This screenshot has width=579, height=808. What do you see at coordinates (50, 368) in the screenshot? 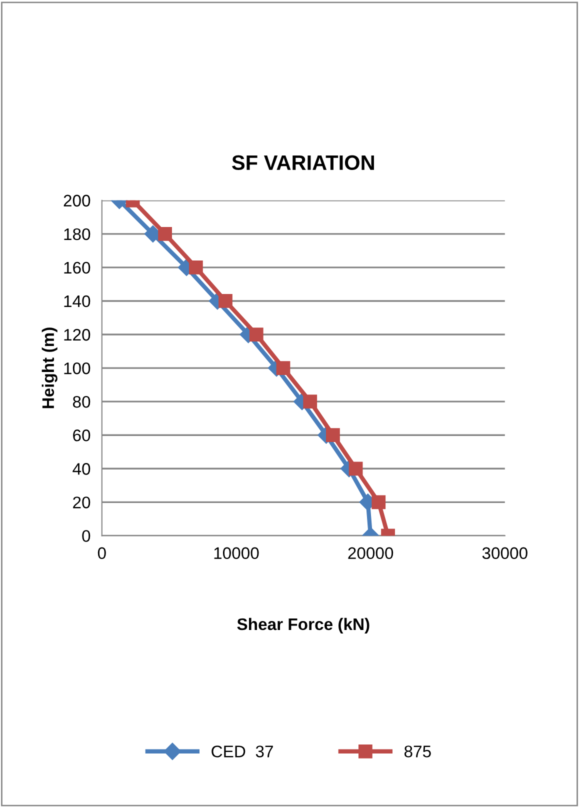
I see `y-axis-title: Height (m)` at bounding box center [50, 368].